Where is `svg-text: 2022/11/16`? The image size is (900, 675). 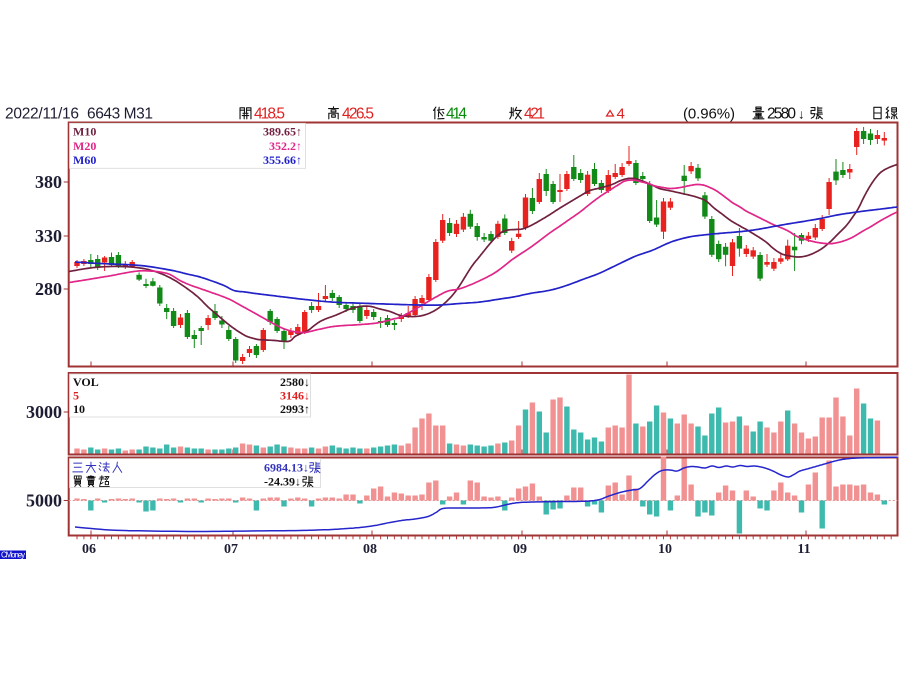
svg-text: 2022/11/16 is located at coordinates (42, 114).